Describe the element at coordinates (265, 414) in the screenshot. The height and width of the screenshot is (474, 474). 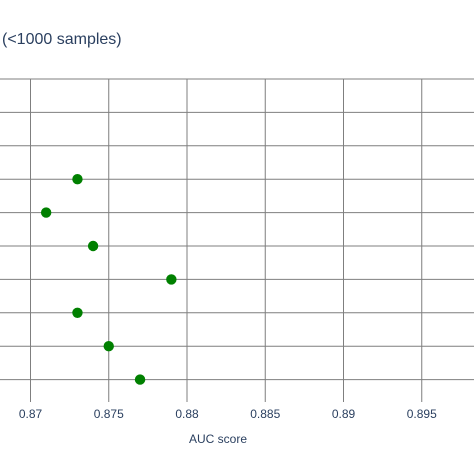
I see `x-tick-label: 0.885` at that location.